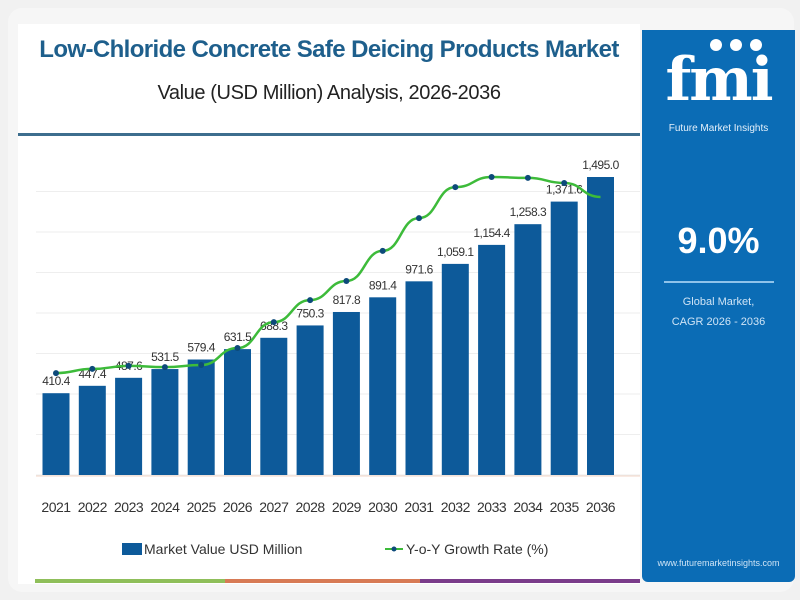 The height and width of the screenshot is (600, 800). What do you see at coordinates (346, 393) in the screenshot?
I see `bar-2029` at bounding box center [346, 393].